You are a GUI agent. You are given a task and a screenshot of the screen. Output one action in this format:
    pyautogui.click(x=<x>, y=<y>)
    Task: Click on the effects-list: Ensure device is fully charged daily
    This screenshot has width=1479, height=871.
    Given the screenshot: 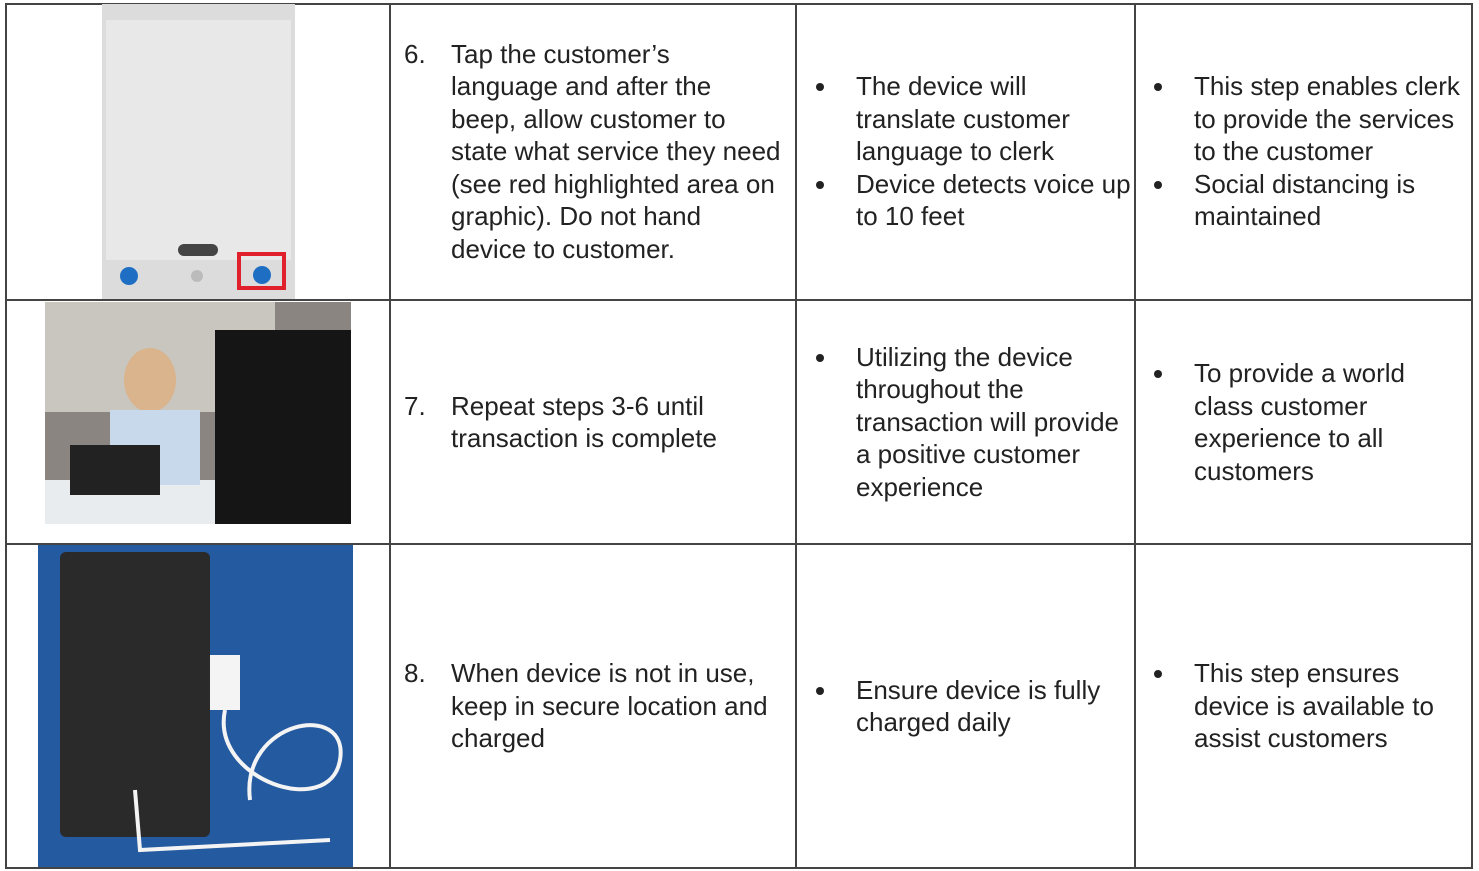 What is the action you would take?
    pyautogui.click(x=973, y=706)
    